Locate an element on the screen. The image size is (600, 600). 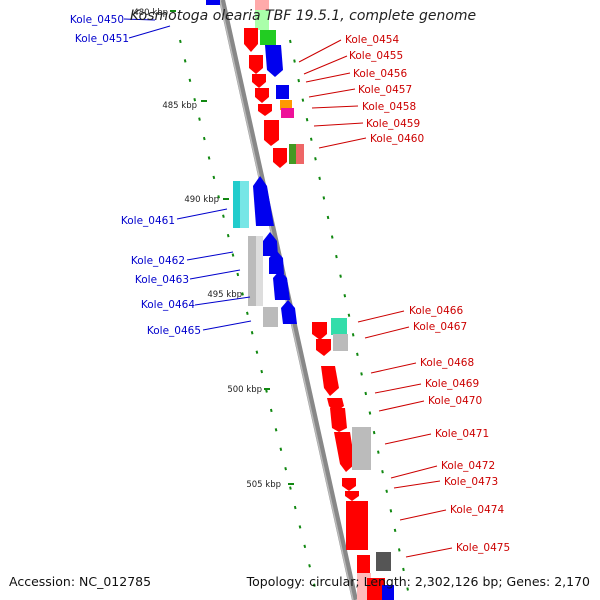
gene-label-left: Kole_0450 is located at coordinates (97, 20).